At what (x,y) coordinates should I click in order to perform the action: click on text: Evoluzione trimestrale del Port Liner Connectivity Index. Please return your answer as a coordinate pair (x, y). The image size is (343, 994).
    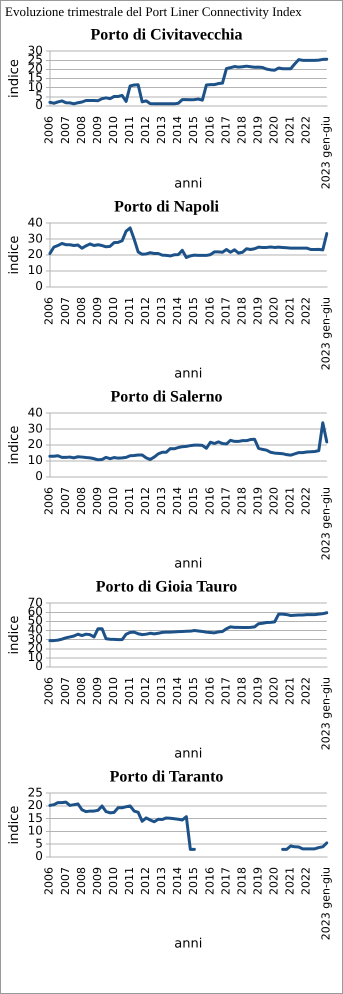
    Looking at the image, I should click on (153, 11).